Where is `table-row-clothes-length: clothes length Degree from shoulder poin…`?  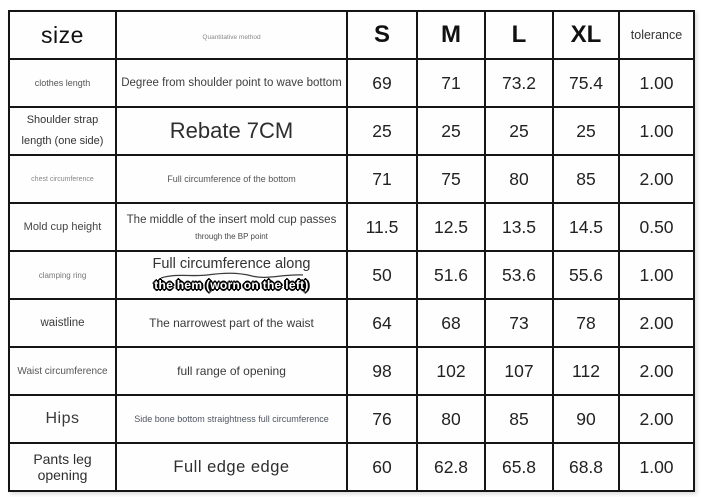 table-row-clothes-length: clothes length Degree from shoulder poin… is located at coordinates (351, 83).